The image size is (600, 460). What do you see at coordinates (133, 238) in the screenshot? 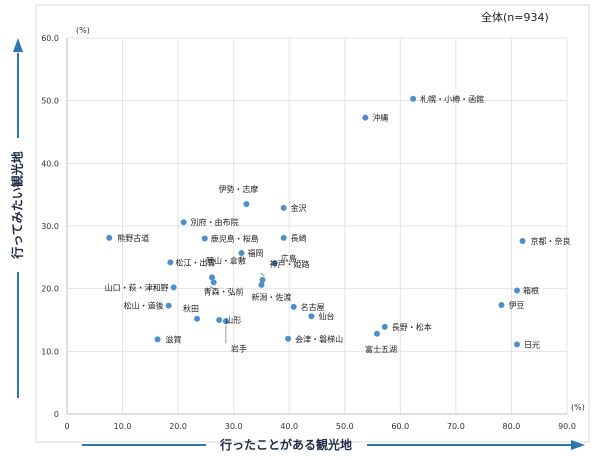
I see `point-label: 熊野古道` at bounding box center [133, 238].